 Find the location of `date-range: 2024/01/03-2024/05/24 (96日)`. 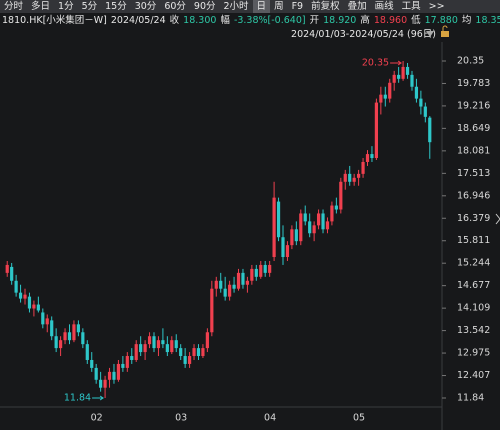

date-range: 2024/01/03-2024/05/24 (96日) is located at coordinates (363, 34).